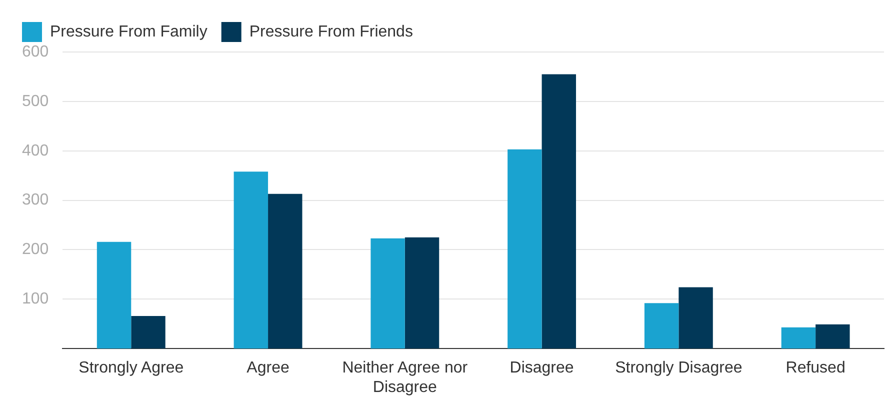 The image size is (896, 407). What do you see at coordinates (542, 368) in the screenshot?
I see `x-tick-label: Disagree` at bounding box center [542, 368].